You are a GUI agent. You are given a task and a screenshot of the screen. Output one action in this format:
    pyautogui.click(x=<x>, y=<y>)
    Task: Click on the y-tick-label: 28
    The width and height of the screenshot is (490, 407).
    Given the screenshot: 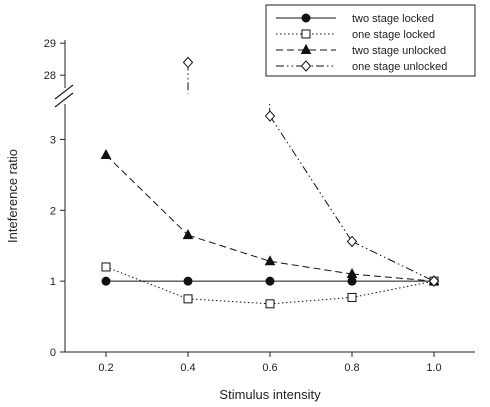 What is the action you would take?
    pyautogui.click(x=50, y=76)
    